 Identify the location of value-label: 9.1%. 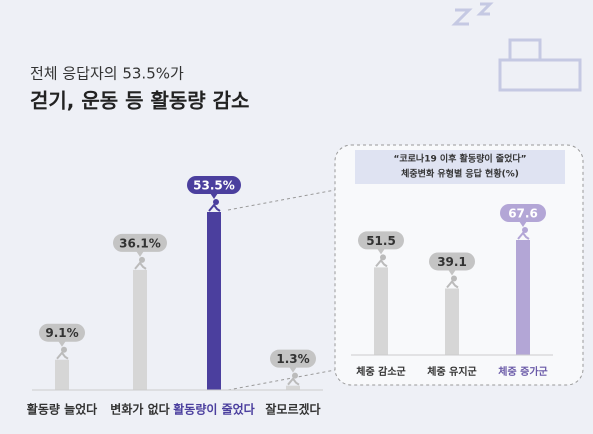
(61, 333).